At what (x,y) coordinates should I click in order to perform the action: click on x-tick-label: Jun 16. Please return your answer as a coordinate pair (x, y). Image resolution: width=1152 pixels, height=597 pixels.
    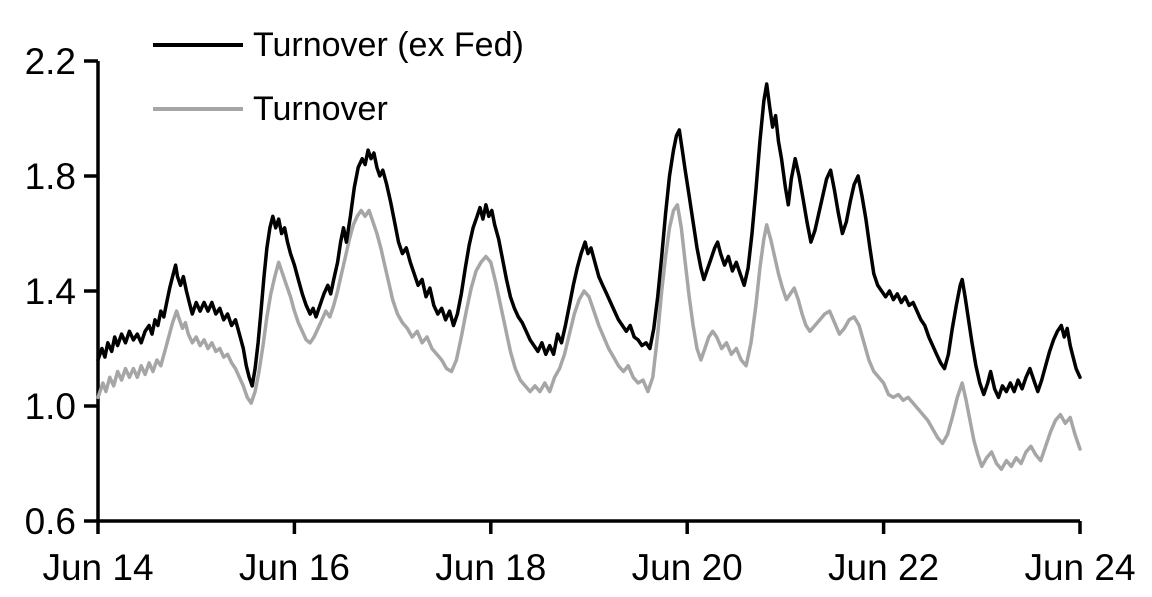
    Looking at the image, I should click on (294, 567).